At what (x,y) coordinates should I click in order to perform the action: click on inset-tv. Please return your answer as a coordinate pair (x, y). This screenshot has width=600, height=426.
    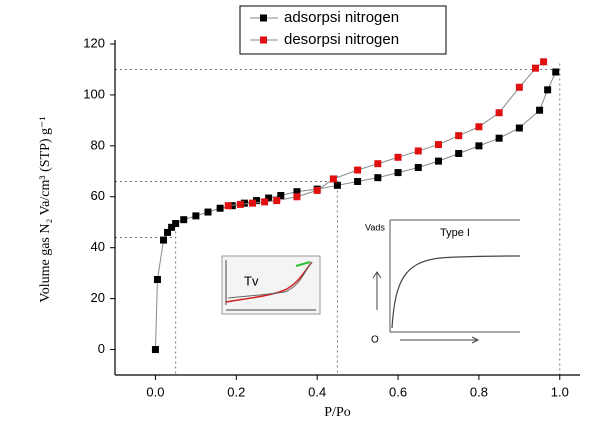
    Looking at the image, I should click on (271, 285).